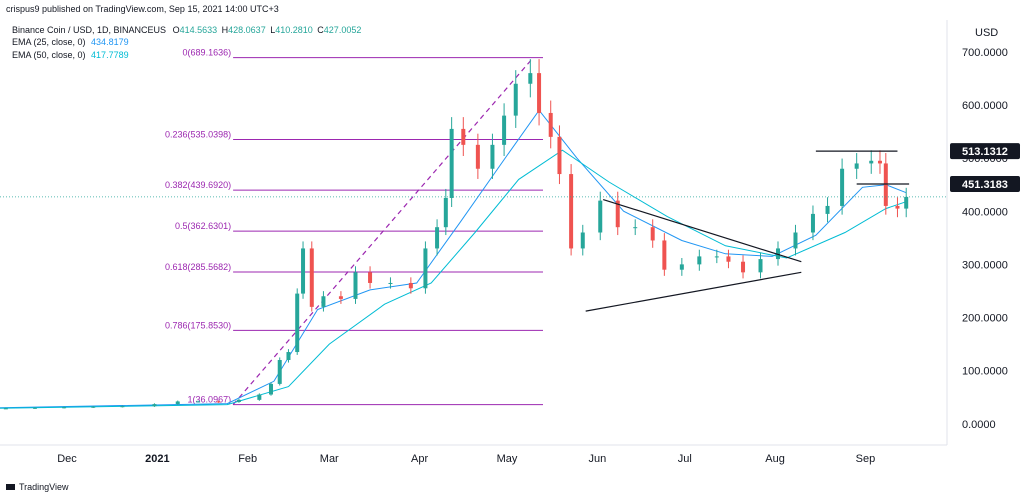  Describe the element at coordinates (419, 459) in the screenshot. I see `x-tick-label: Apr` at that location.